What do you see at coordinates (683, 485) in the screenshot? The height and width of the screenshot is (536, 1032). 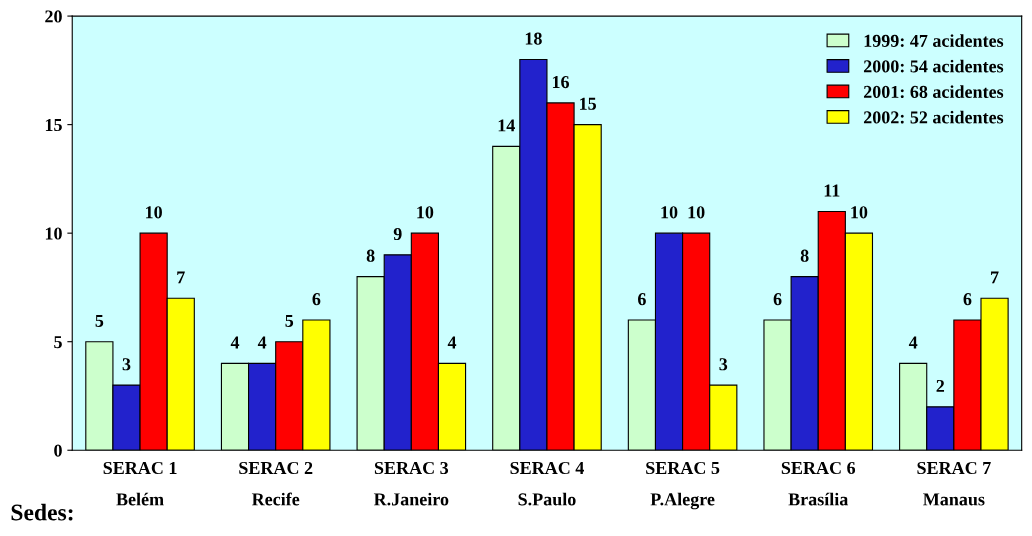 I see `x-tick-label: SERAC 5 P.Alegre` at bounding box center [683, 485].